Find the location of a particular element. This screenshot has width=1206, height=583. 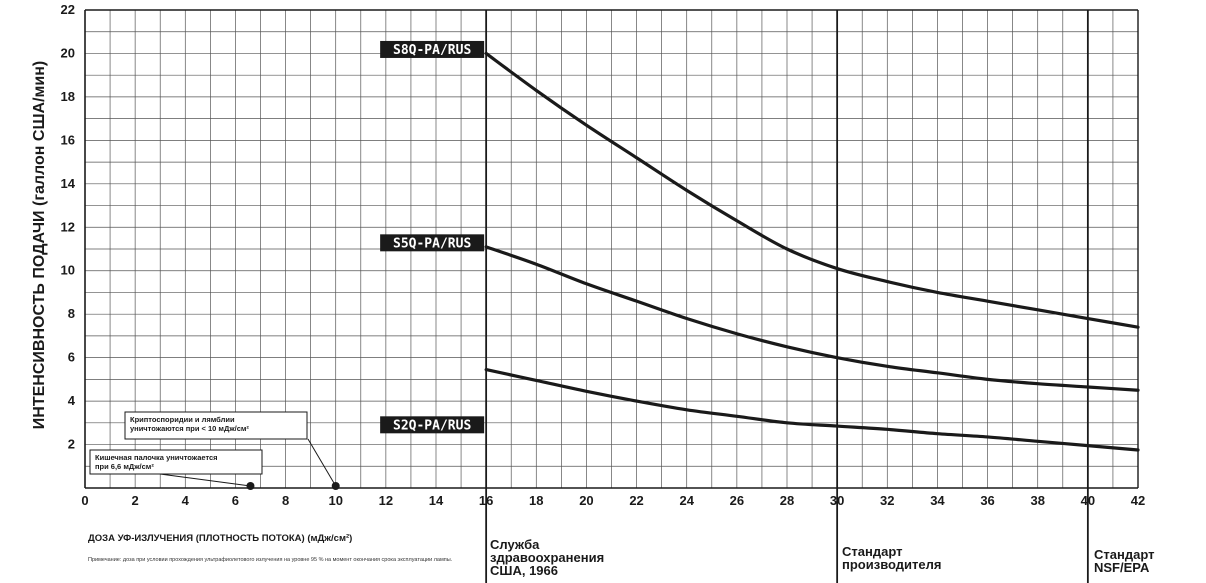

y-tick-label: 12 is located at coordinates (68, 226).